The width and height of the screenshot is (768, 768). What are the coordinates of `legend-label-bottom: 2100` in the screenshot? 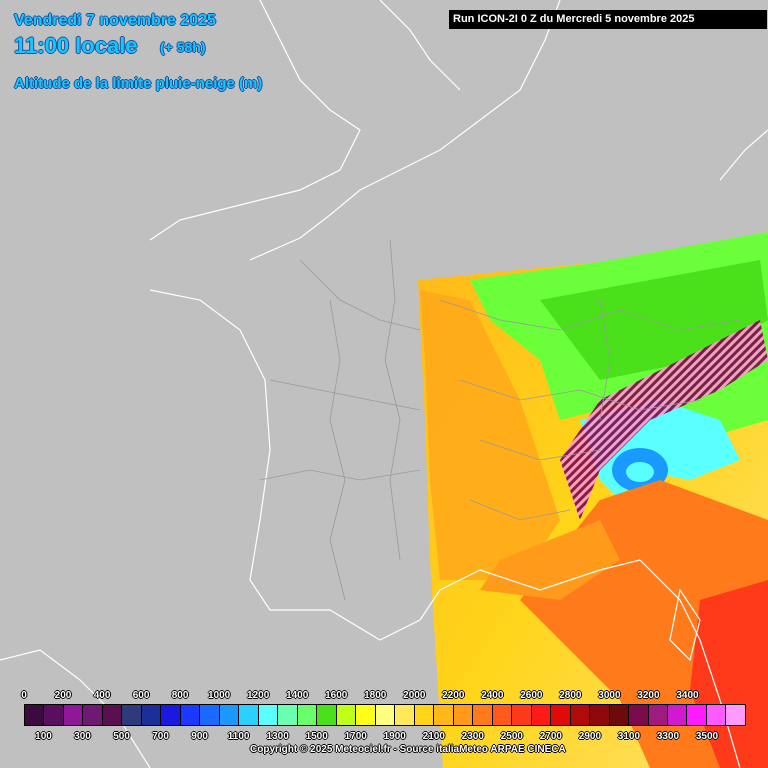 It's located at (433, 736).